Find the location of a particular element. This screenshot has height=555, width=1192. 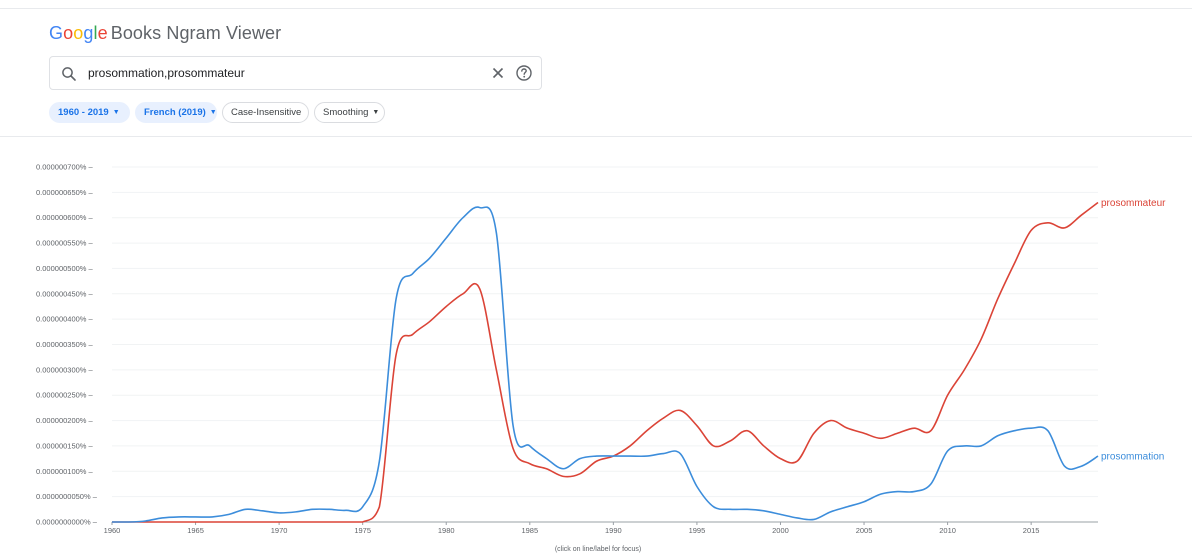

search-input is located at coordinates (283, 73).